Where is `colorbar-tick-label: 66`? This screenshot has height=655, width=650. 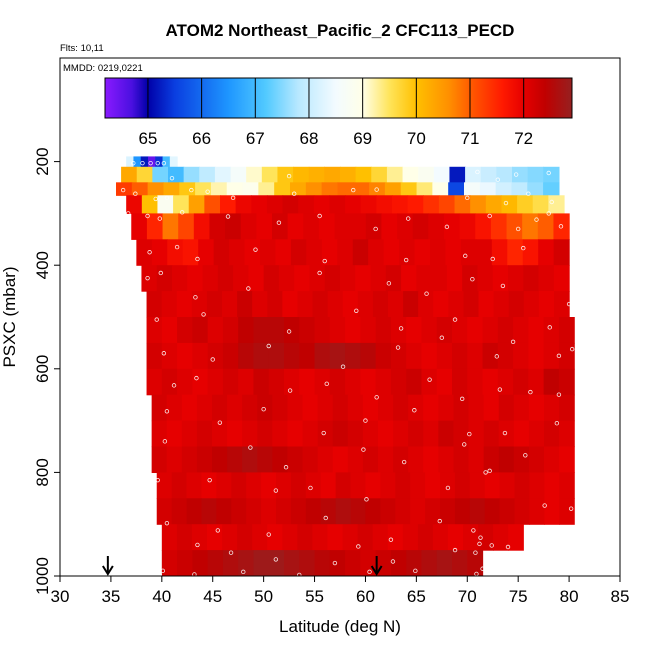
colorbar-tick-label: 66 is located at coordinates (201, 138).